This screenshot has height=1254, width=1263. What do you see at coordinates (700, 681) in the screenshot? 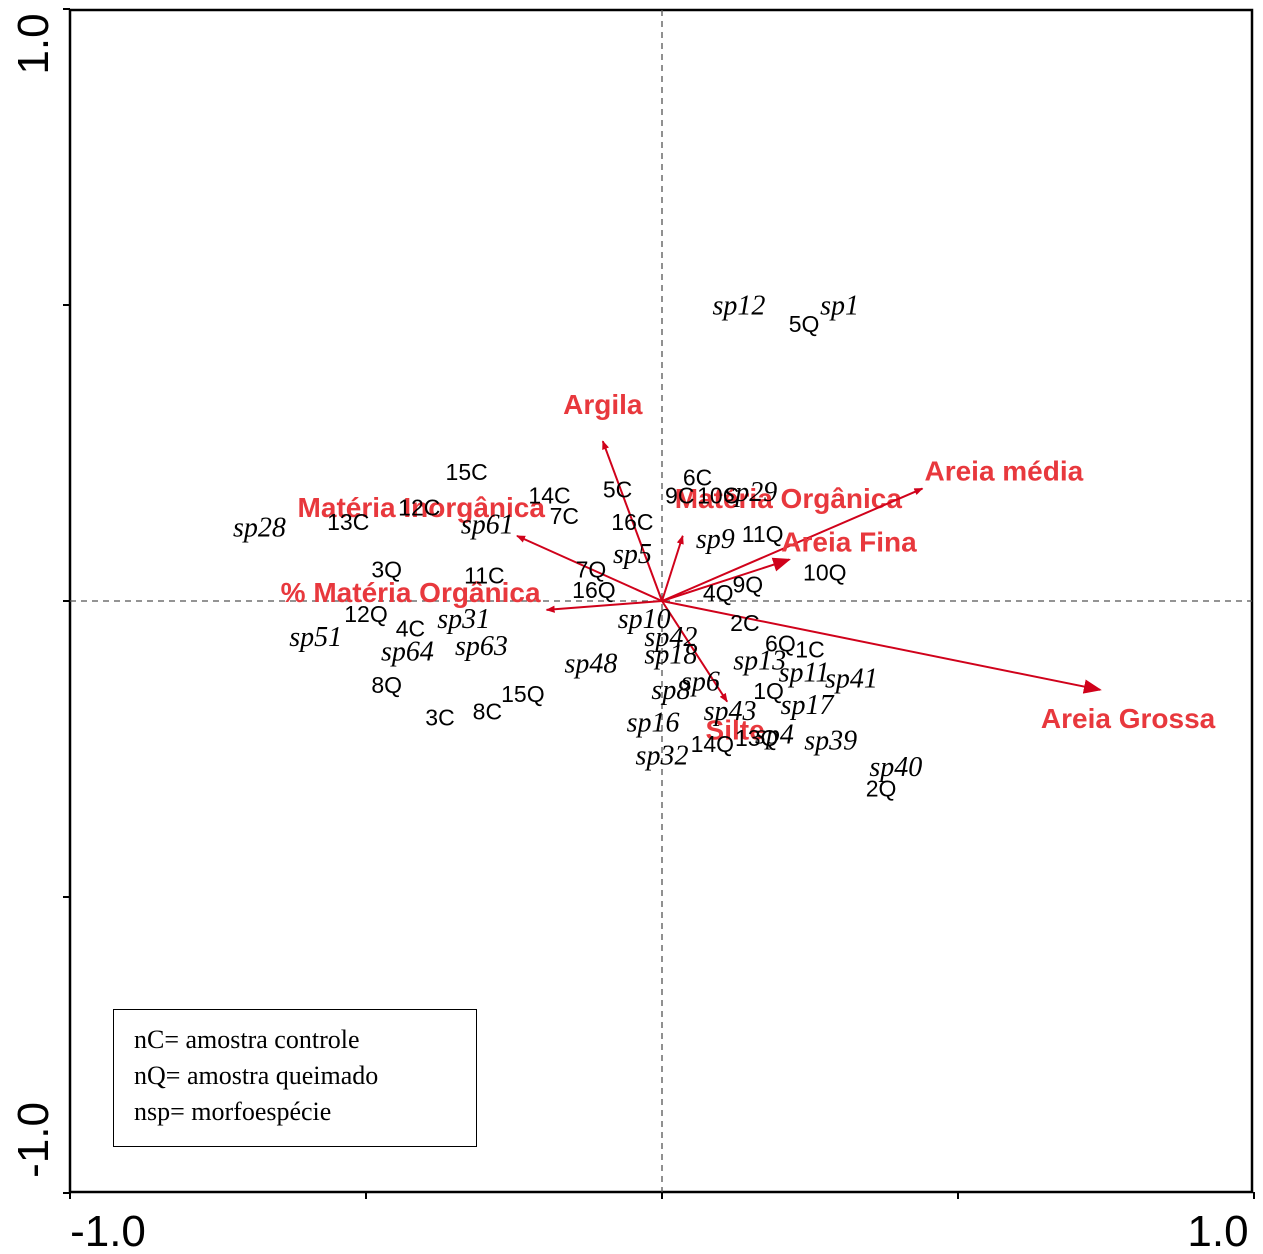
I see `species-label-sp6: sp6` at bounding box center [700, 681].